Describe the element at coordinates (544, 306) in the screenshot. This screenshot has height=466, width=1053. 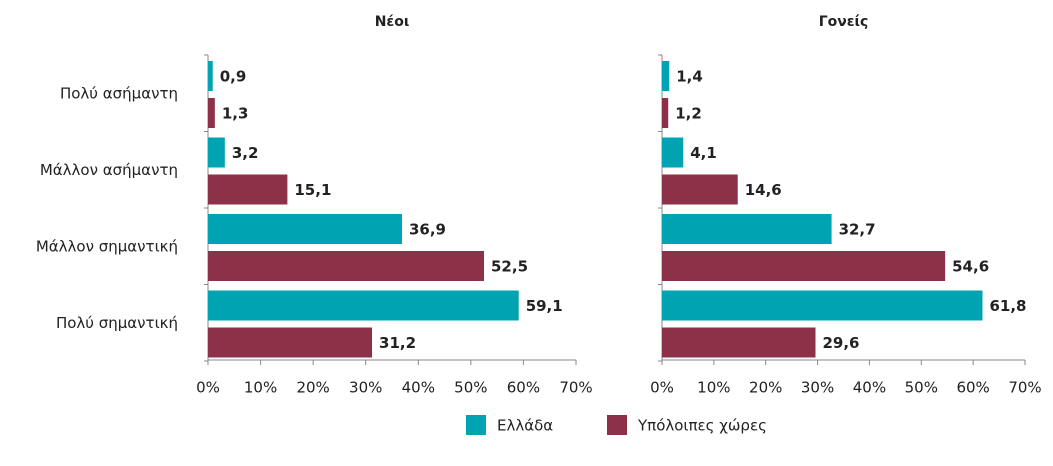
I see `value-label: 59,1` at that location.